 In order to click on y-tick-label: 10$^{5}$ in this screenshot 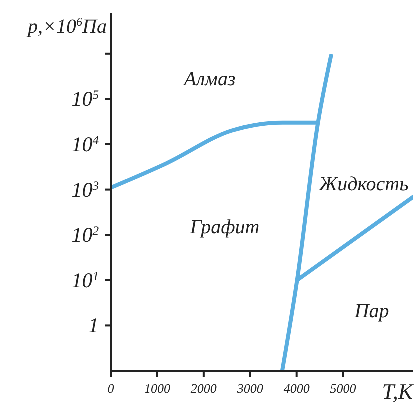, I will do `click(85, 99)`.